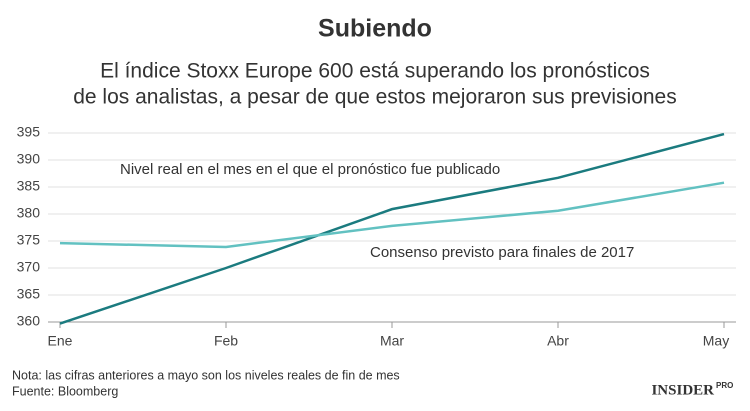  What do you see at coordinates (29, 321) in the screenshot?
I see `y-tick-label: 360` at bounding box center [29, 321].